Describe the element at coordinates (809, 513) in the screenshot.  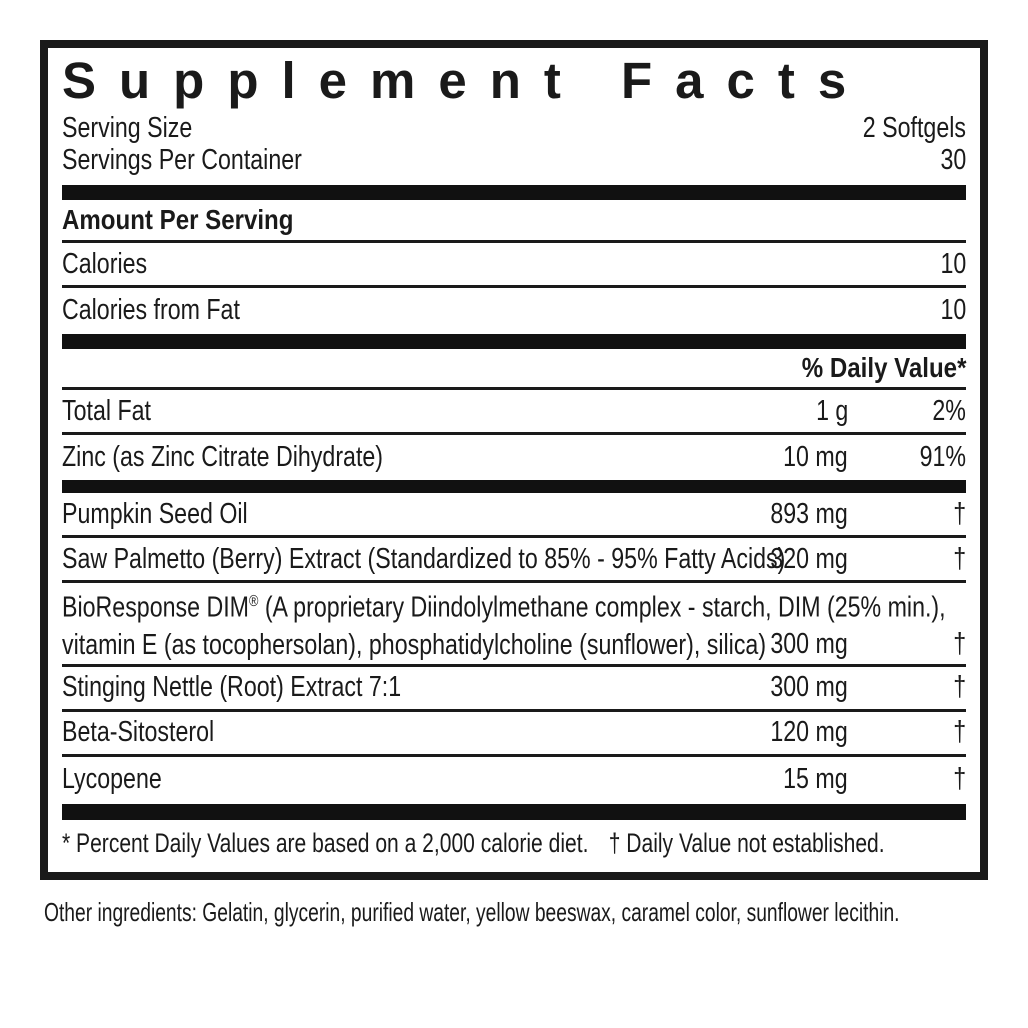
I see `ingredient-amount: 893 mg` at that location.